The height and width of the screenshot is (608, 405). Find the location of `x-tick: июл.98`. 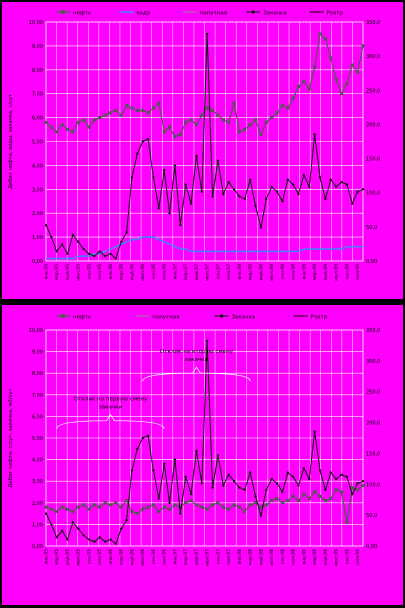

x-tick: июл.98 is located at coordinates (272, 272).